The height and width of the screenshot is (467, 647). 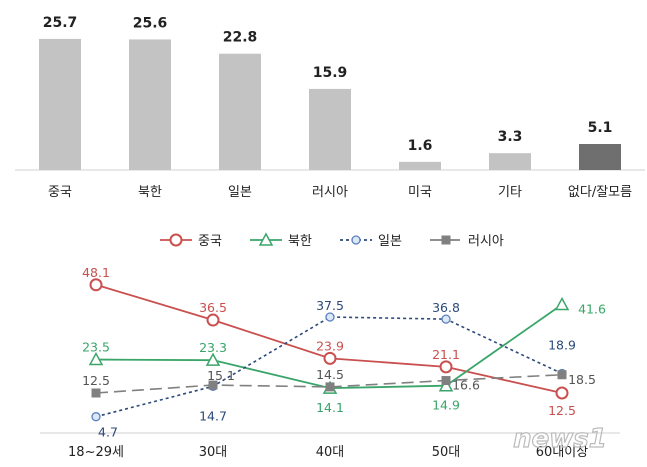 What do you see at coordinates (486, 241) in the screenshot?
I see `legend-label: 러시아` at bounding box center [486, 241].